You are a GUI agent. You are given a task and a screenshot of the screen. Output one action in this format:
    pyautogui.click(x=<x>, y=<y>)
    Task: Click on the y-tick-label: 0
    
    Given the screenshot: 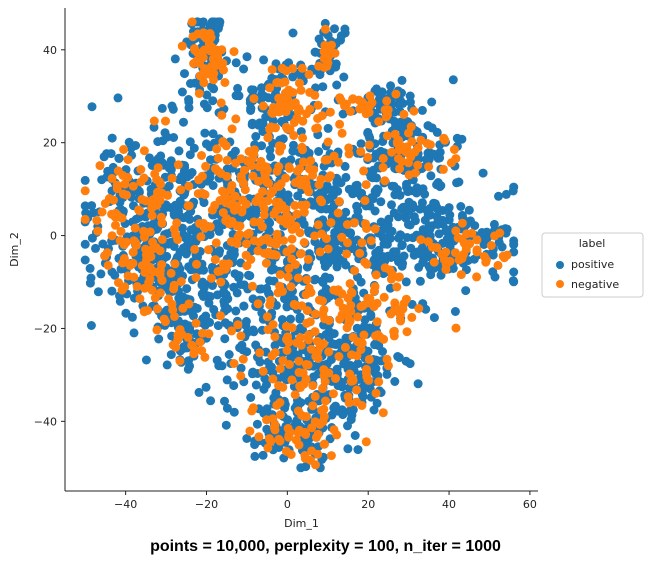 What is the action you would take?
    pyautogui.click(x=53, y=236)
    